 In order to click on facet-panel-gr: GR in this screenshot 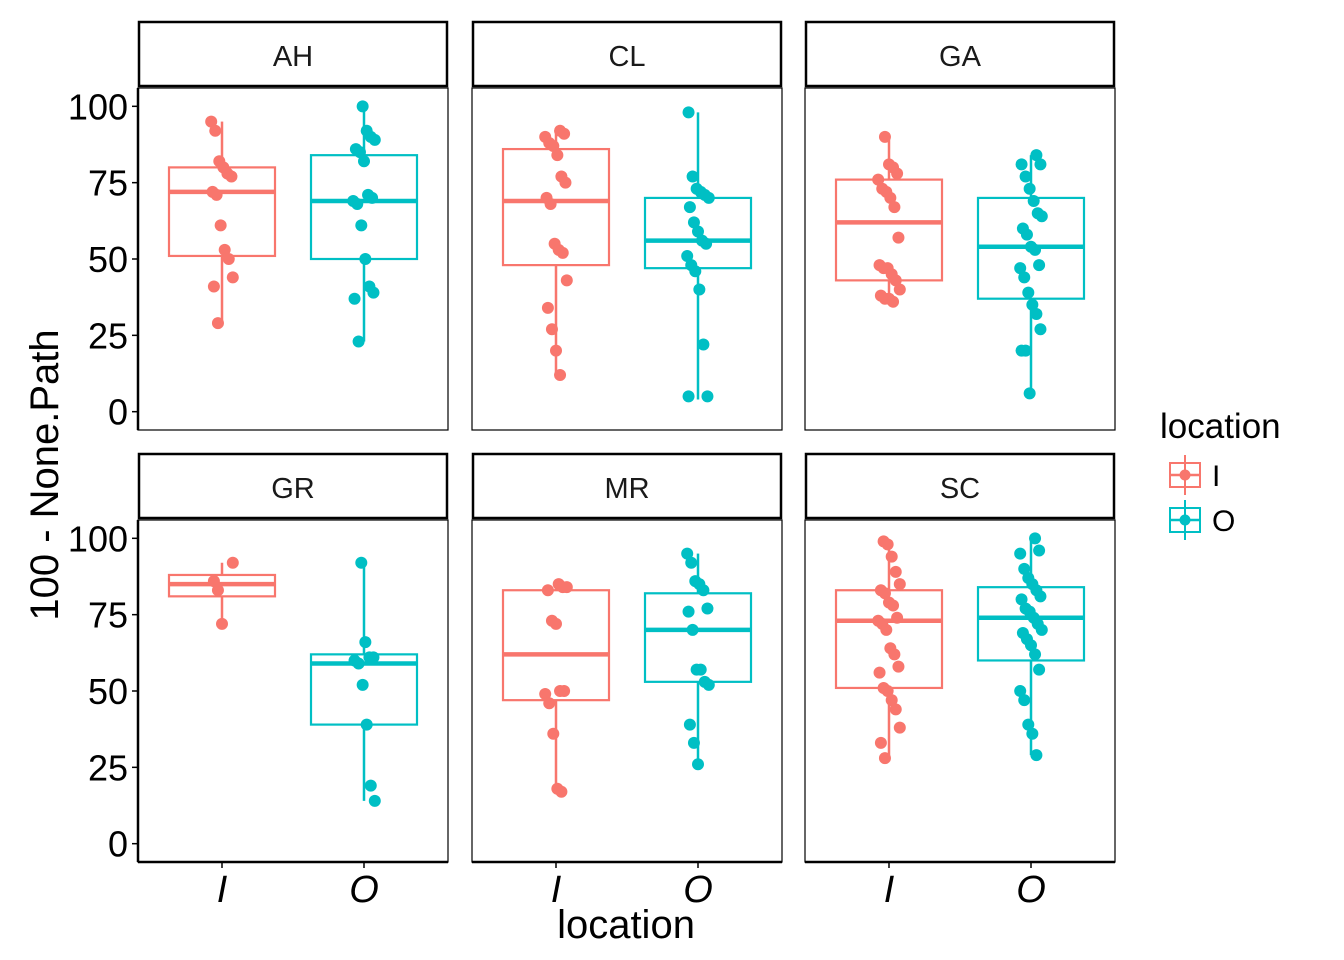, I will do `click(293, 657)`.